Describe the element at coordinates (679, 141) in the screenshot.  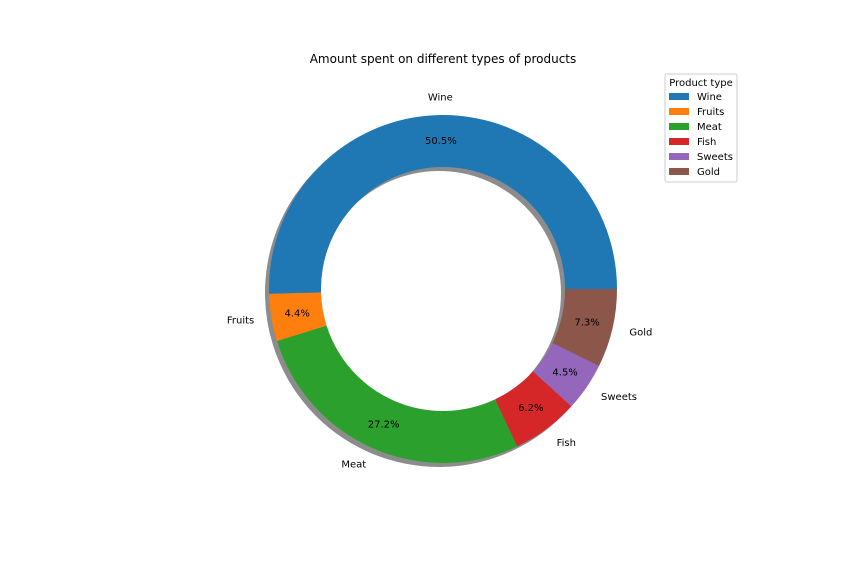
I see `legend-swatch-fish` at that location.